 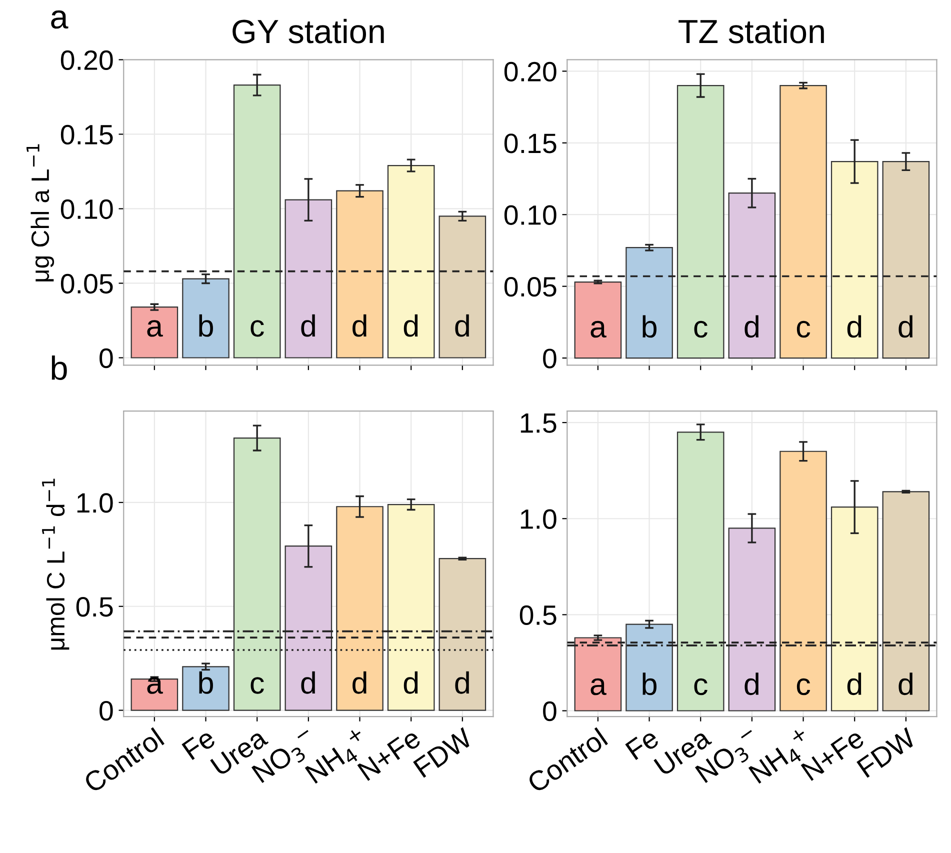 I want to click on chart-title: GY station, so click(x=308, y=31).